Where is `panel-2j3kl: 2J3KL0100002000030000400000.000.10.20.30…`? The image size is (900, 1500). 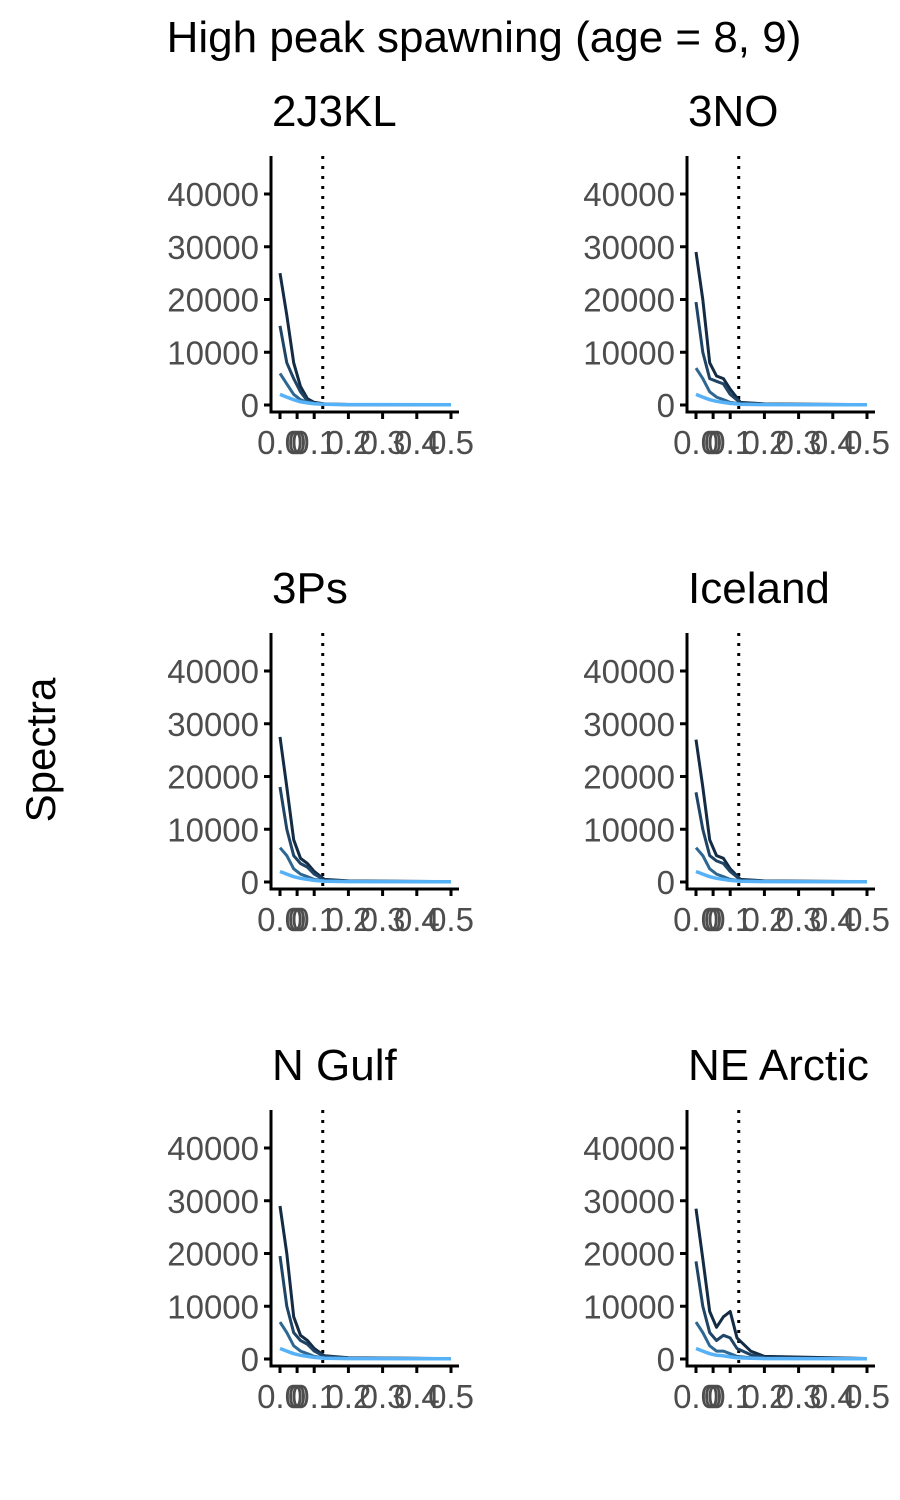 panel-2j3kl: 2J3KL0100002000030000400000.000.10.20.30… is located at coordinates (320, 274).